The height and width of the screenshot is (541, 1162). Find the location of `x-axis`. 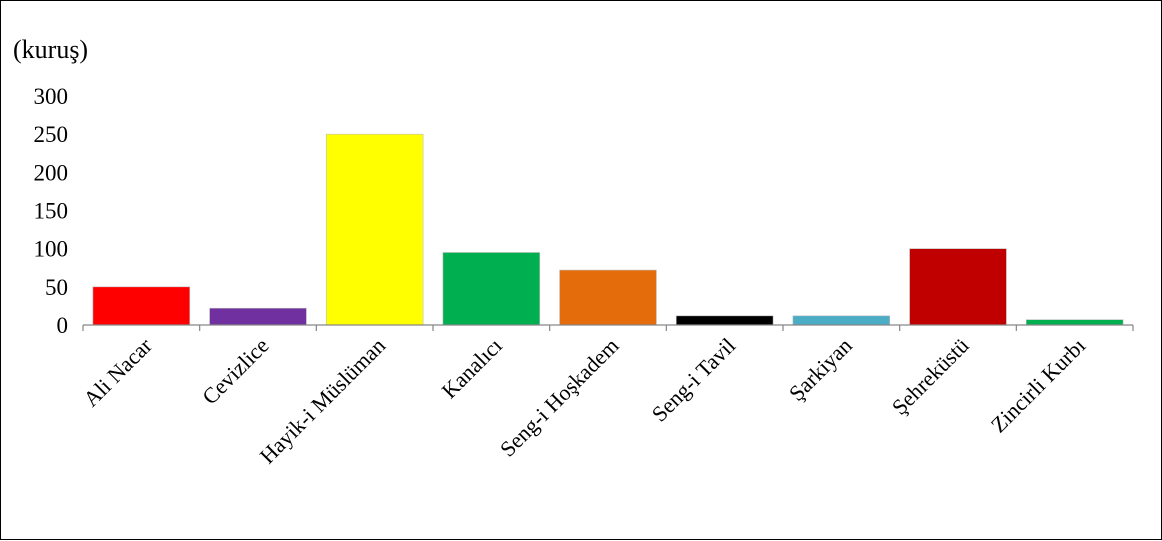

x-axis is located at coordinates (608, 327).